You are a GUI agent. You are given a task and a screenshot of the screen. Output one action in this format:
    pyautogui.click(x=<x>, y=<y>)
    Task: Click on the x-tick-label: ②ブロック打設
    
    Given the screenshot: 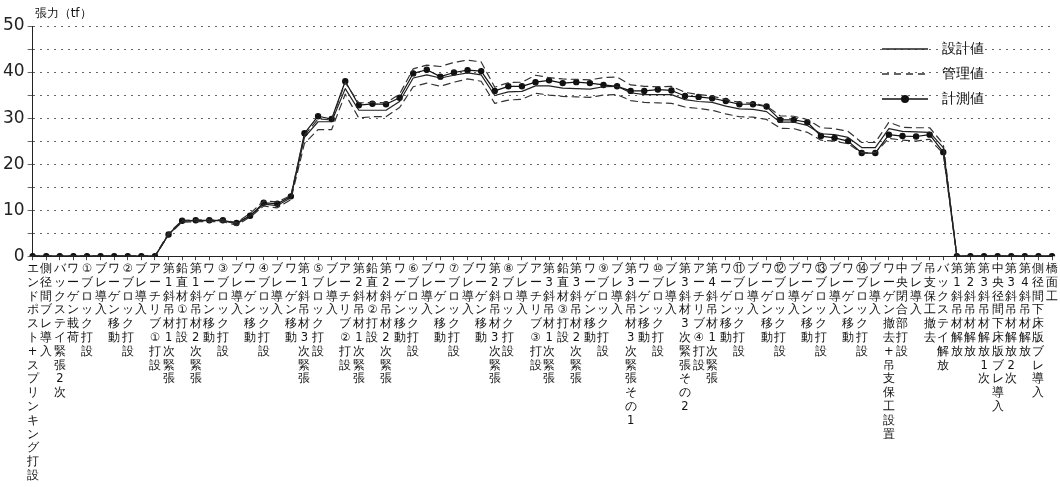 What is the action you would take?
    pyautogui.click(x=127, y=309)
    